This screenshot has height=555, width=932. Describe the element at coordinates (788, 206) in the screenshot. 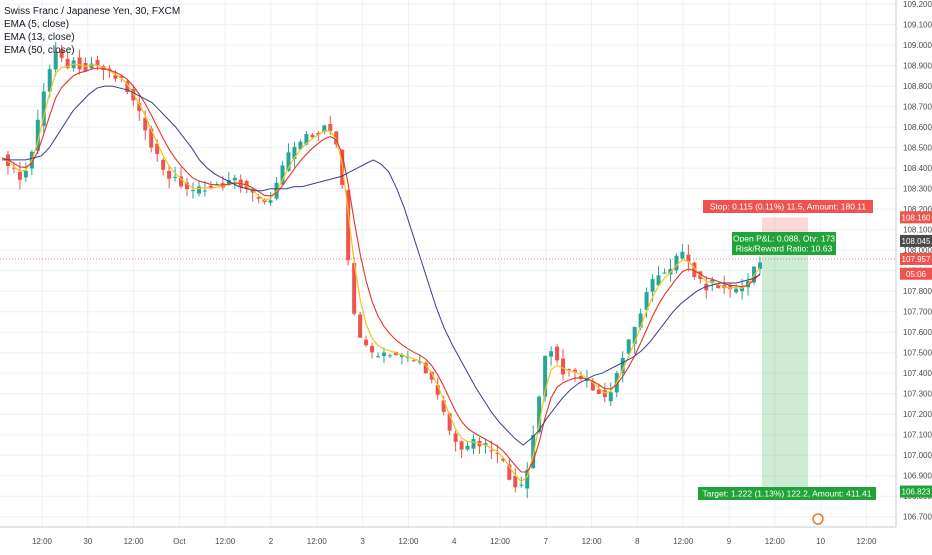

I see `stop-label-bg` at that location.